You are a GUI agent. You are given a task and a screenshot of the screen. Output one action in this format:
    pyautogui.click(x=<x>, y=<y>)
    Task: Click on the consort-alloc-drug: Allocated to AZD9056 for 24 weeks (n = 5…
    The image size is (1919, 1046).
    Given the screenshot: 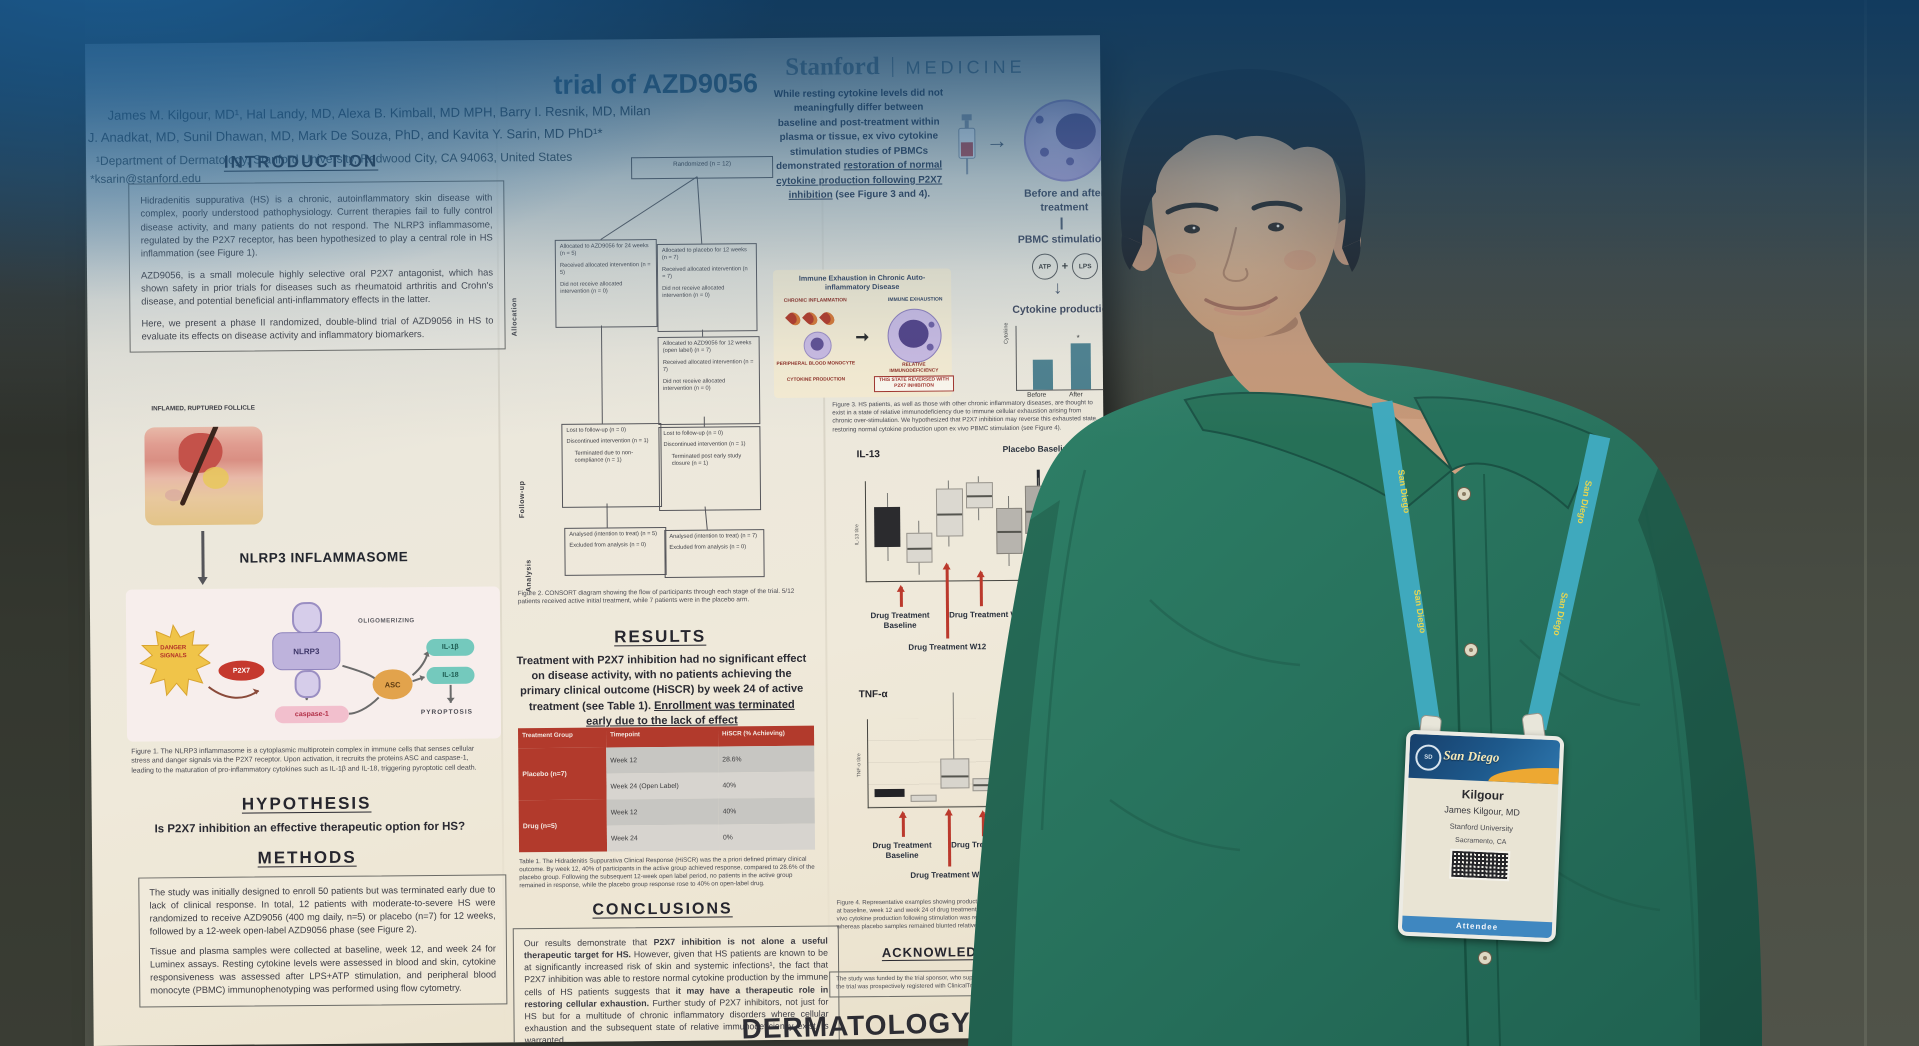 What is the action you would take?
    pyautogui.click(x=606, y=283)
    